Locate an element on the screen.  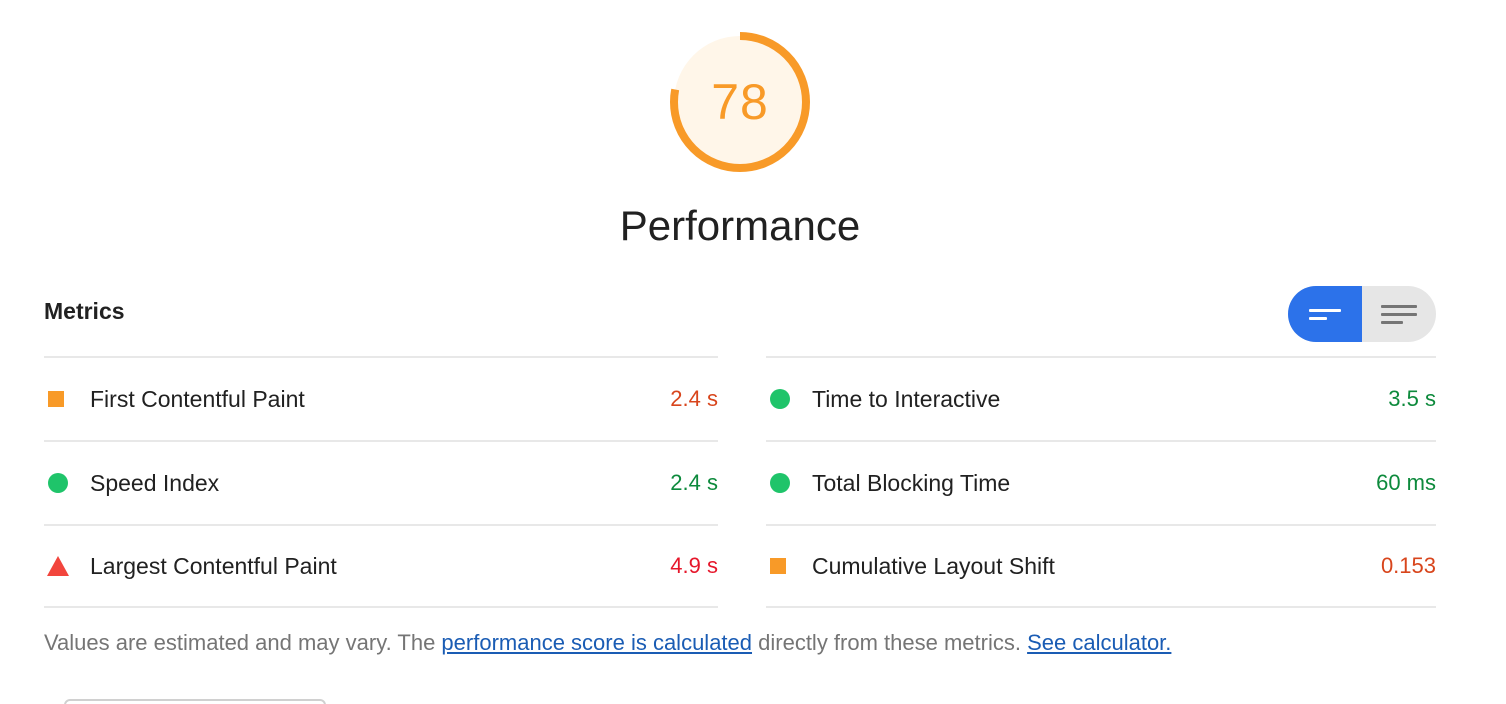
score-gauge: 78 is located at coordinates (740, 102).